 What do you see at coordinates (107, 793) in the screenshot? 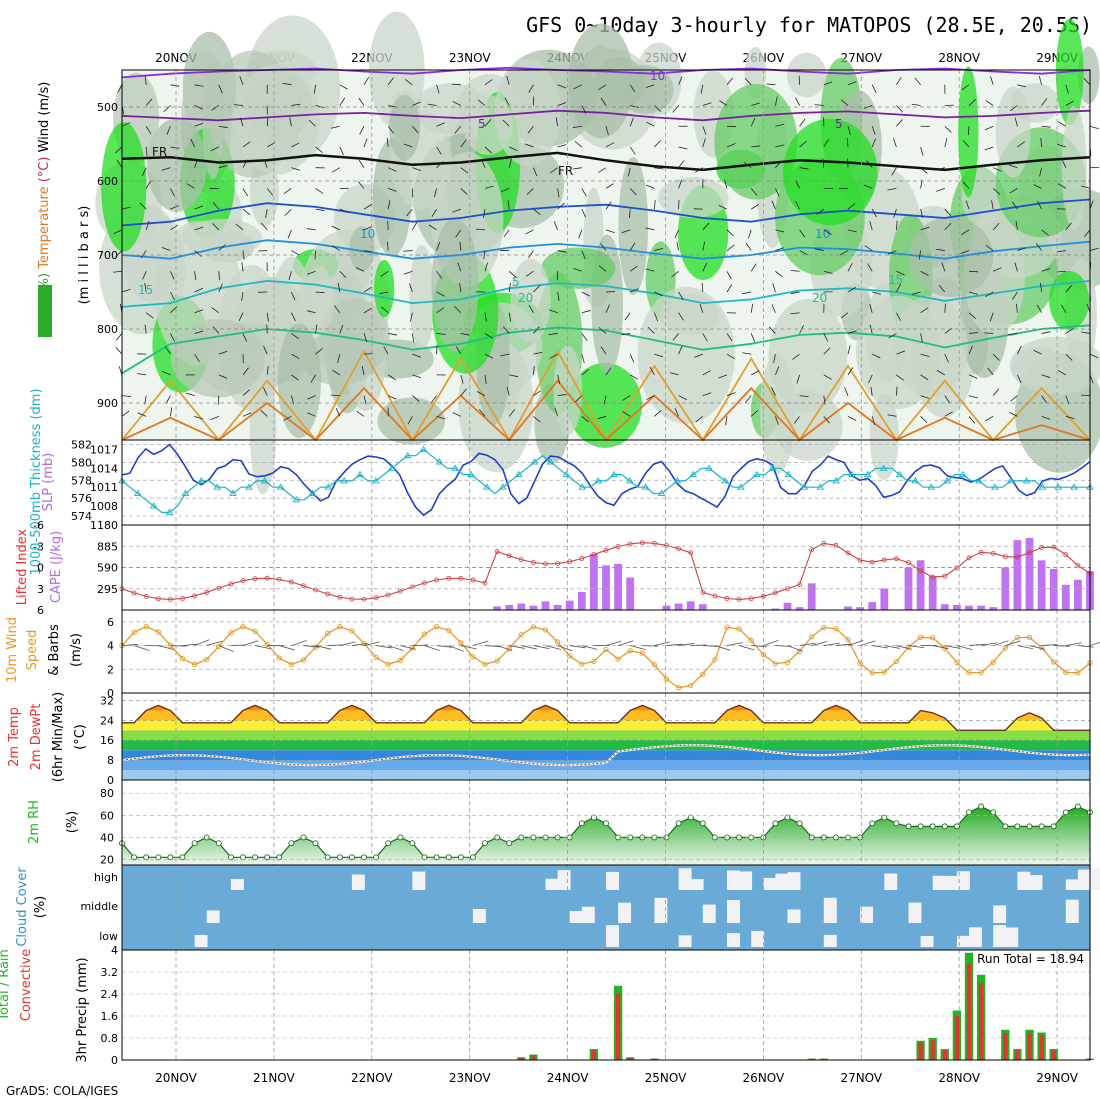
I see `y-tick-label: 80` at bounding box center [107, 793].